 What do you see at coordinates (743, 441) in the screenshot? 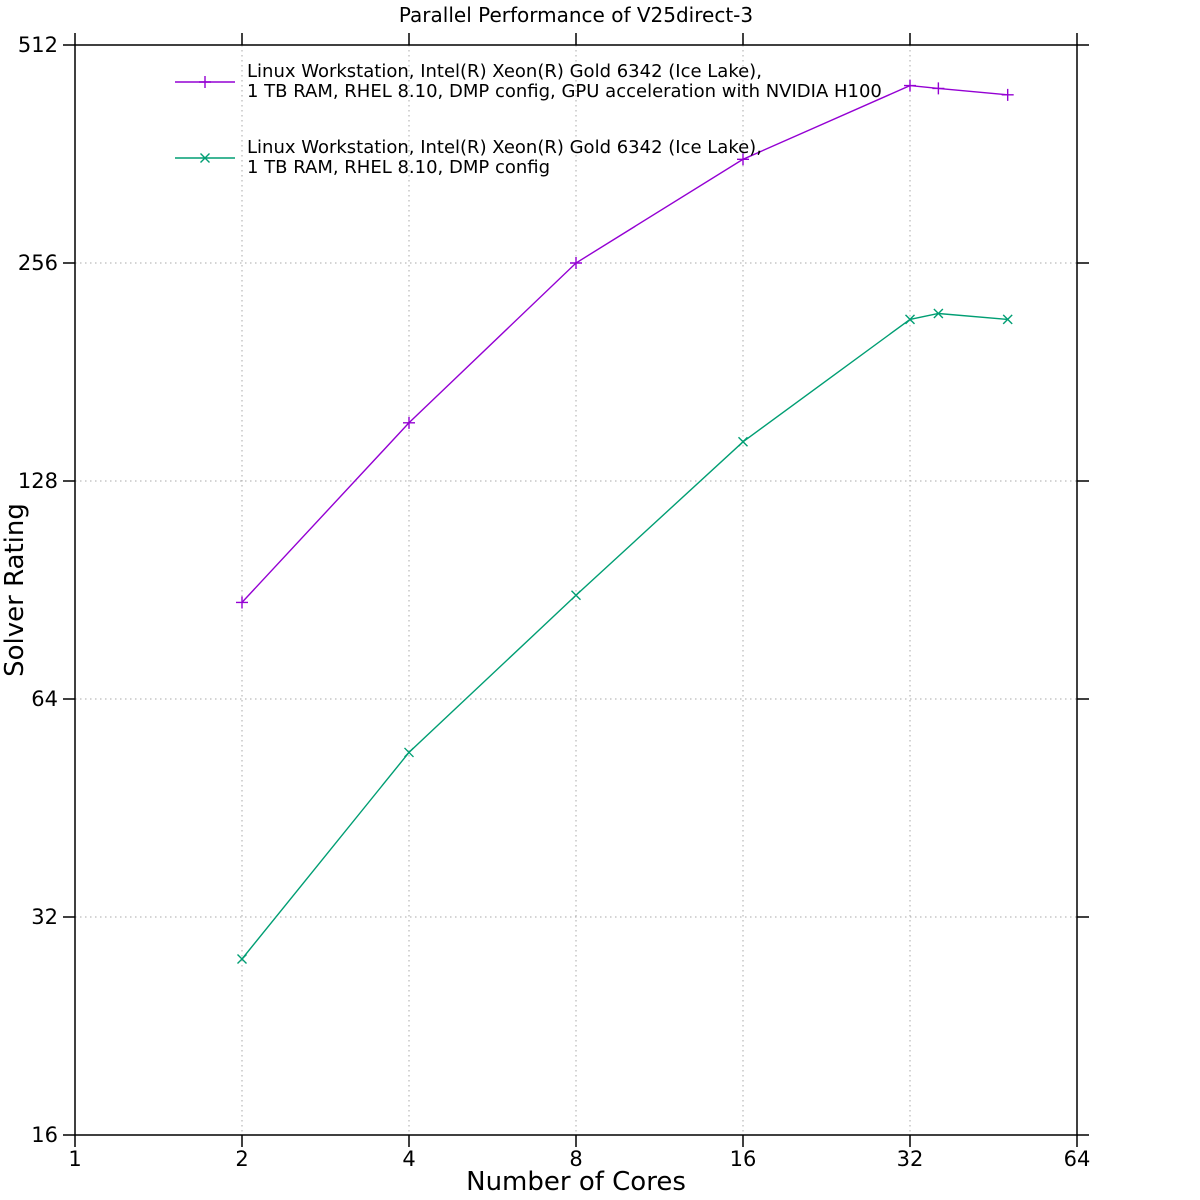
I see `series-2-marker-16cores` at bounding box center [743, 441].